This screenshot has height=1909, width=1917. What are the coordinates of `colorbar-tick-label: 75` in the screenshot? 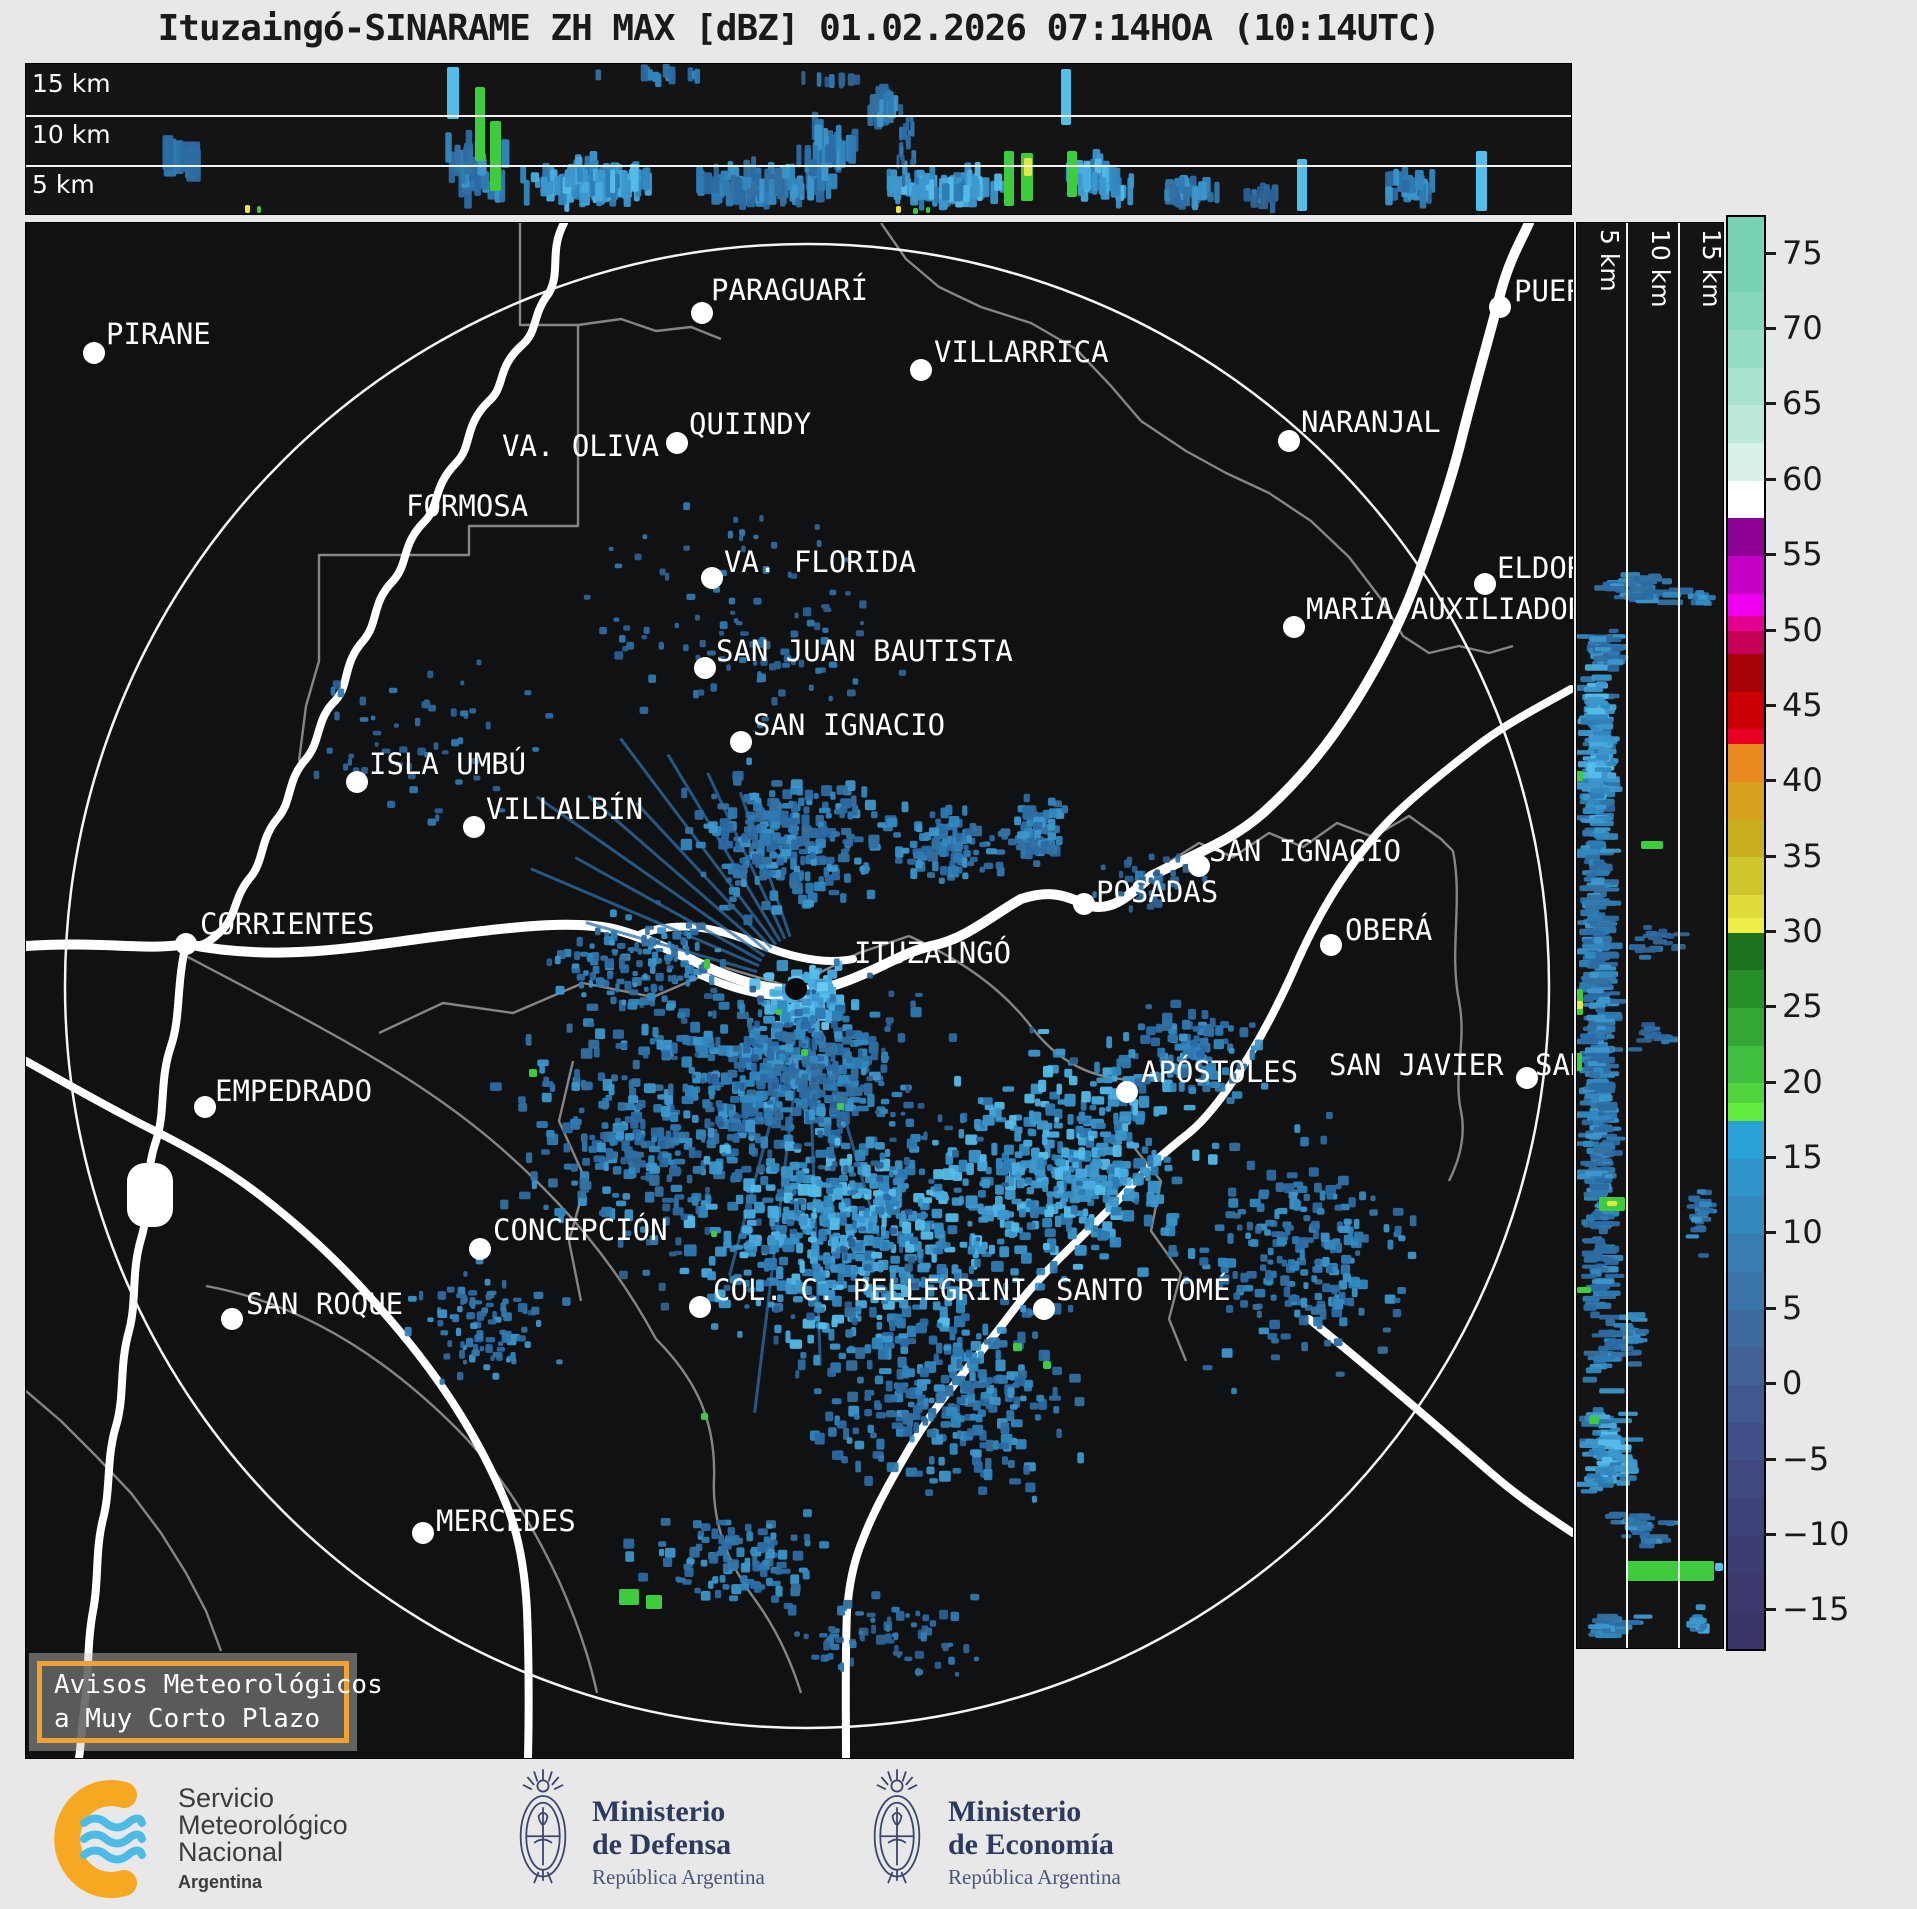 It's located at (1802, 252).